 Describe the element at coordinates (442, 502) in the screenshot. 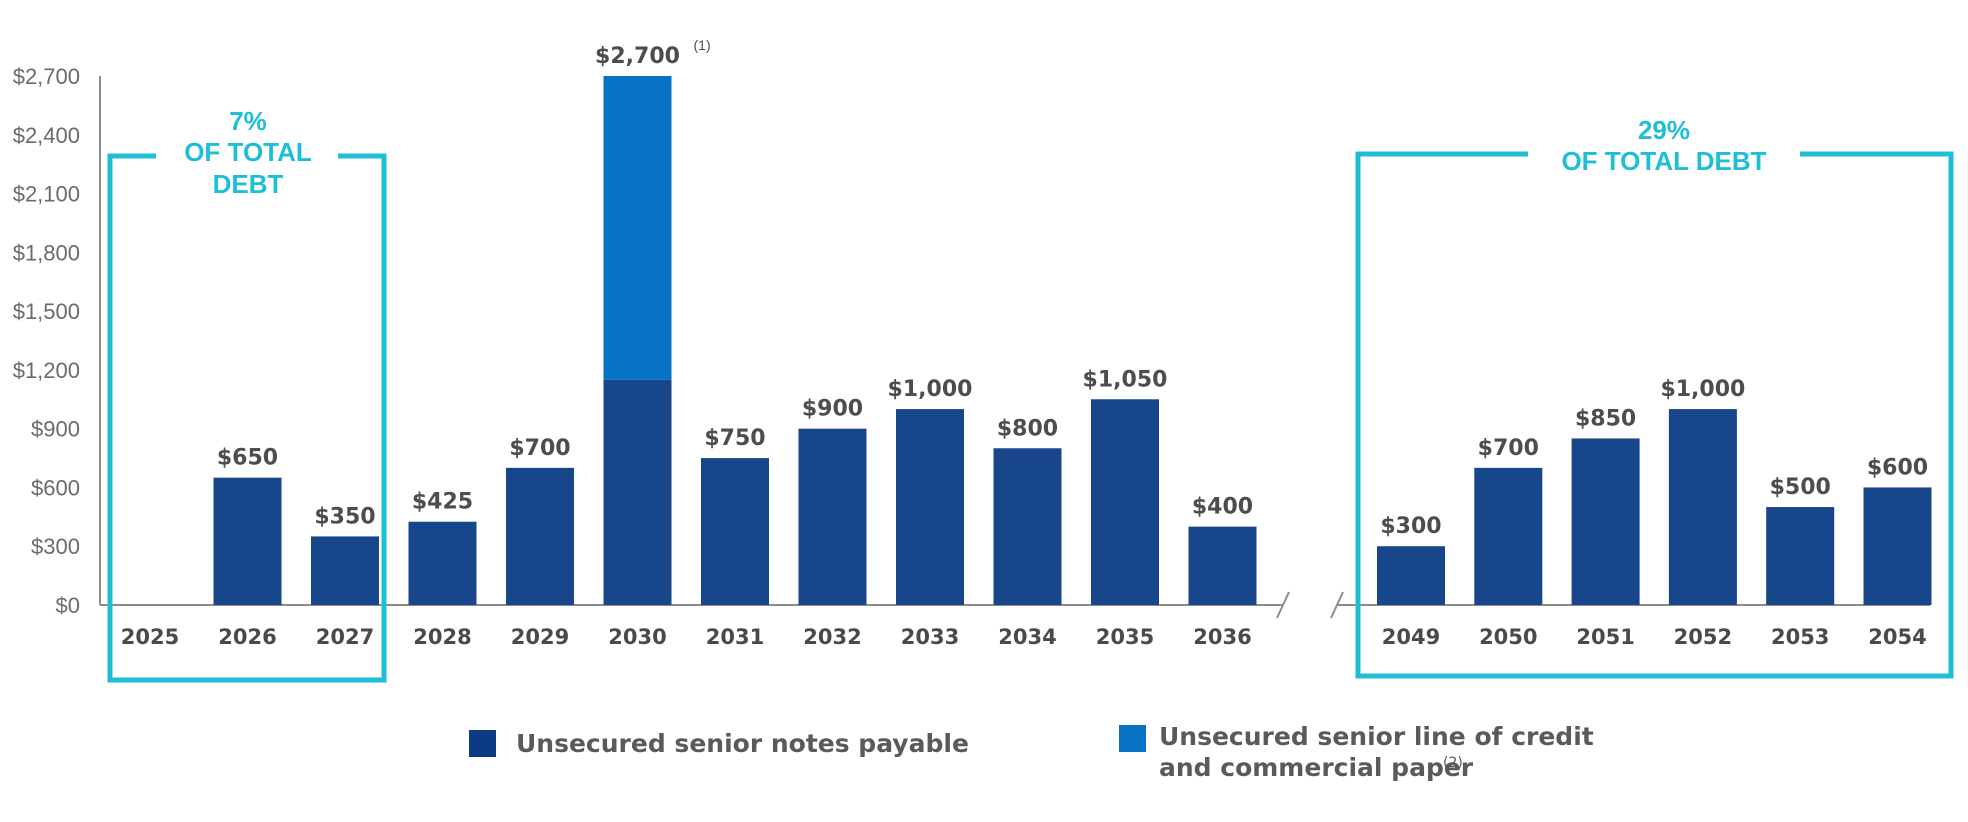

I see `bar-value-label: $425` at that location.